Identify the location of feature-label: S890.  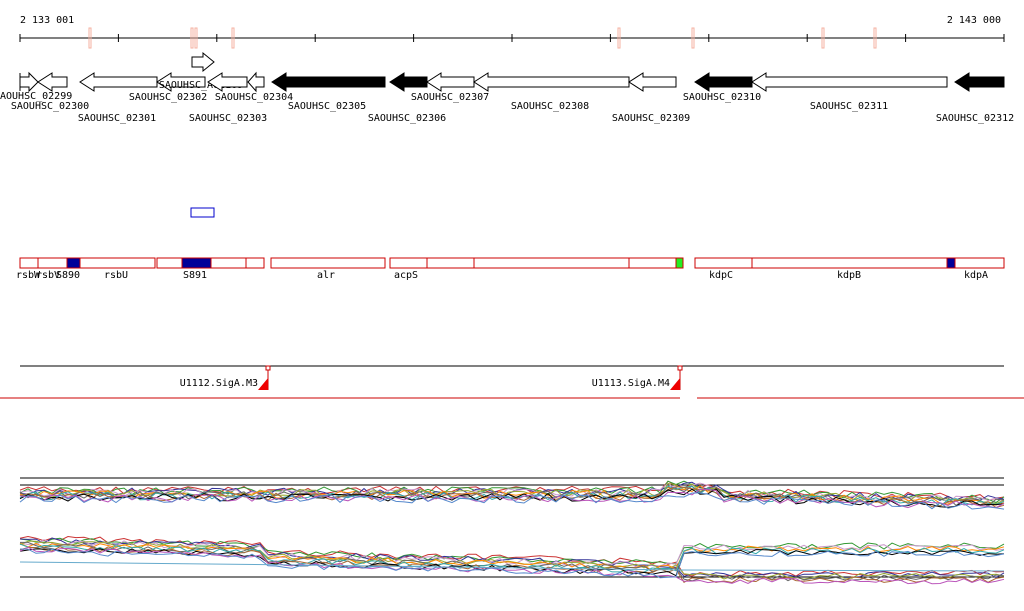
(68, 275).